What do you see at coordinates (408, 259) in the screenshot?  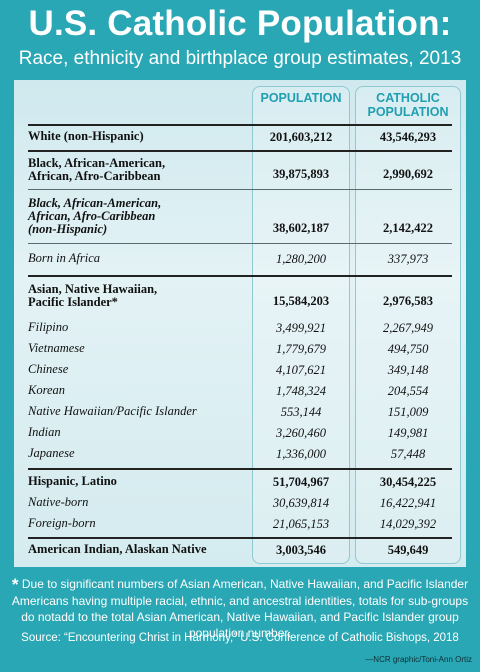 I see `row-catholic: 337,973` at bounding box center [408, 259].